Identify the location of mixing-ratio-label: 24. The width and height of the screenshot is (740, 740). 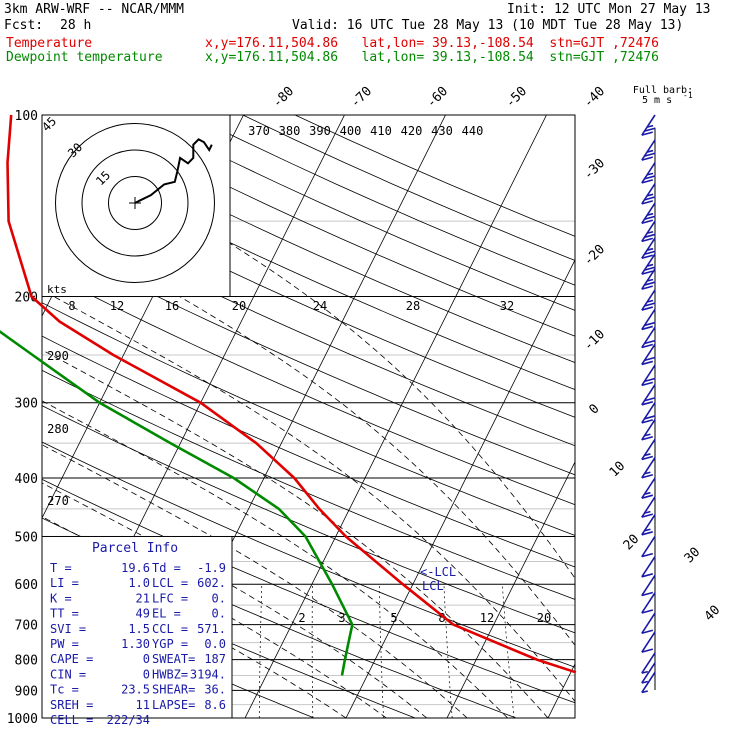
(320, 306).